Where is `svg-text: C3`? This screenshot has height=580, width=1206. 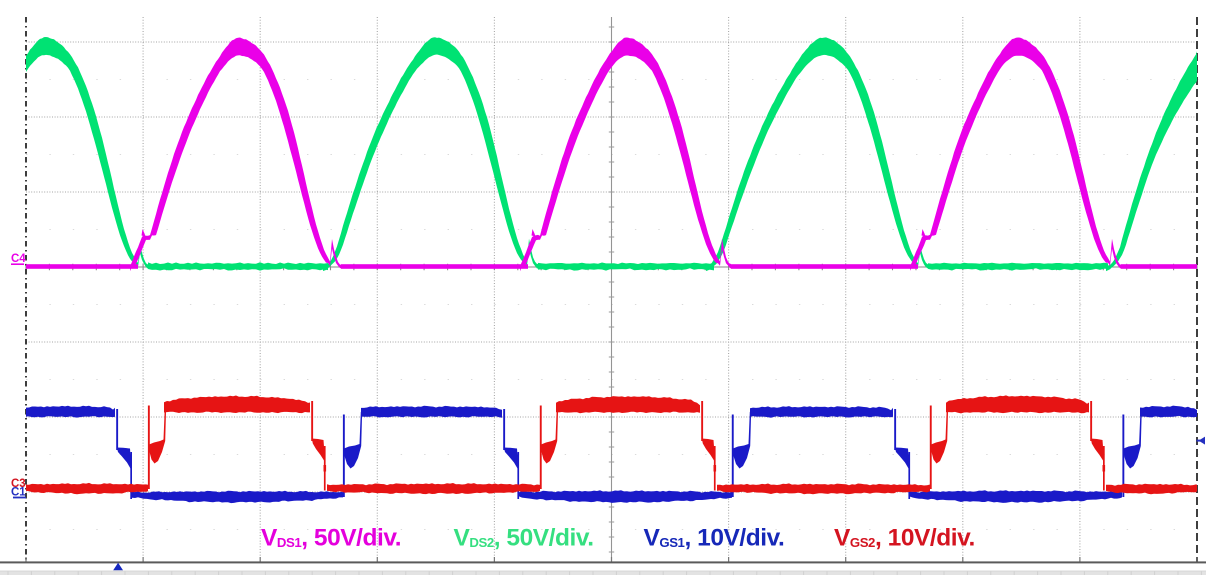
svg-text: C3 is located at coordinates (18, 484).